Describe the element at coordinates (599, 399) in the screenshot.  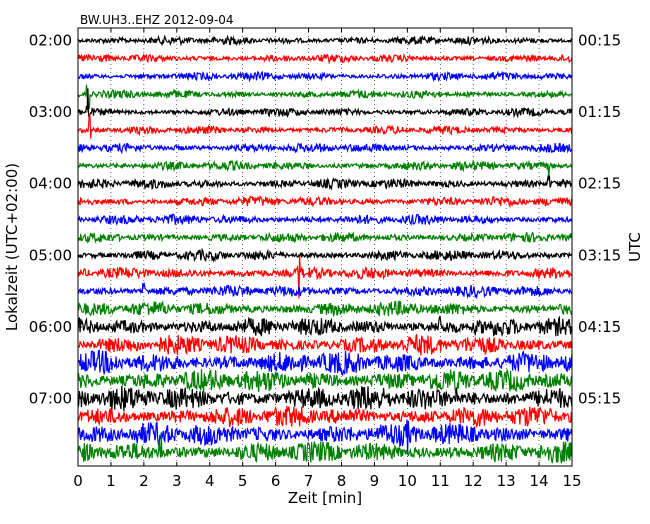
I see `y-tick-label-right: 05:15` at that location.